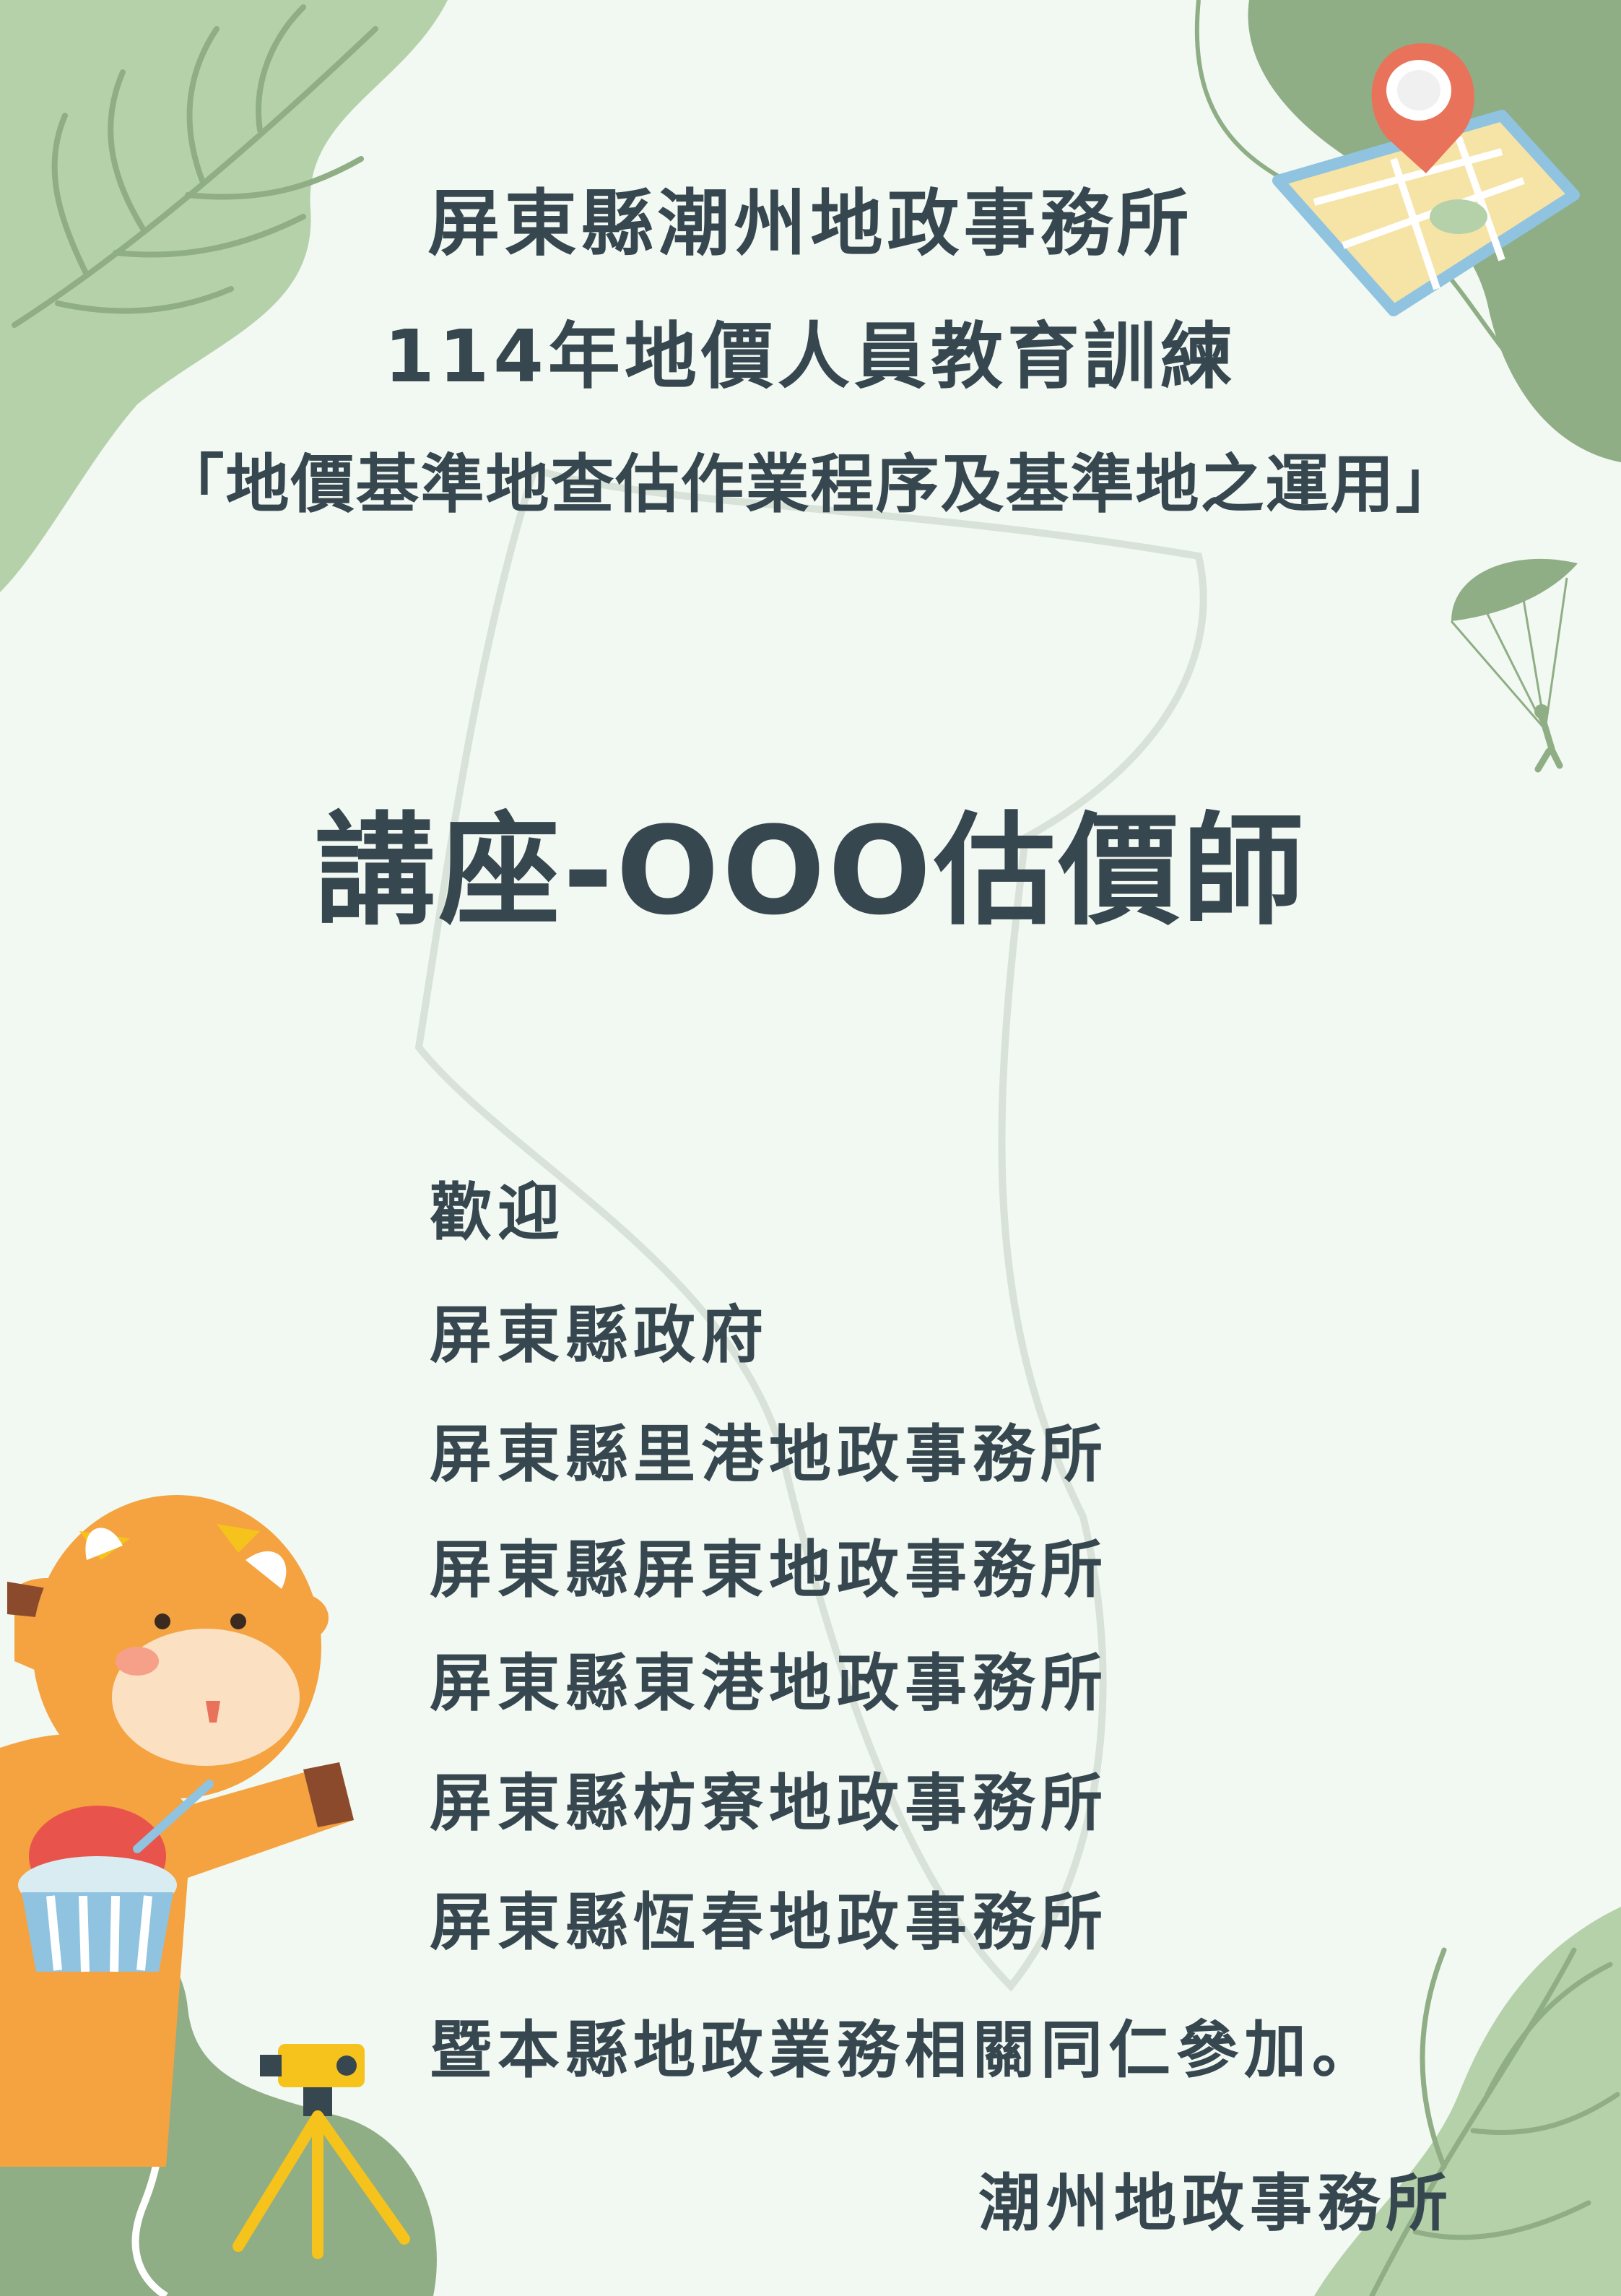 Image resolution: width=1621 pixels, height=2296 pixels. Describe the element at coordinates (769, 1454) in the screenshot. I see `invitee-item: 屏東縣里港地政事務所` at that location.